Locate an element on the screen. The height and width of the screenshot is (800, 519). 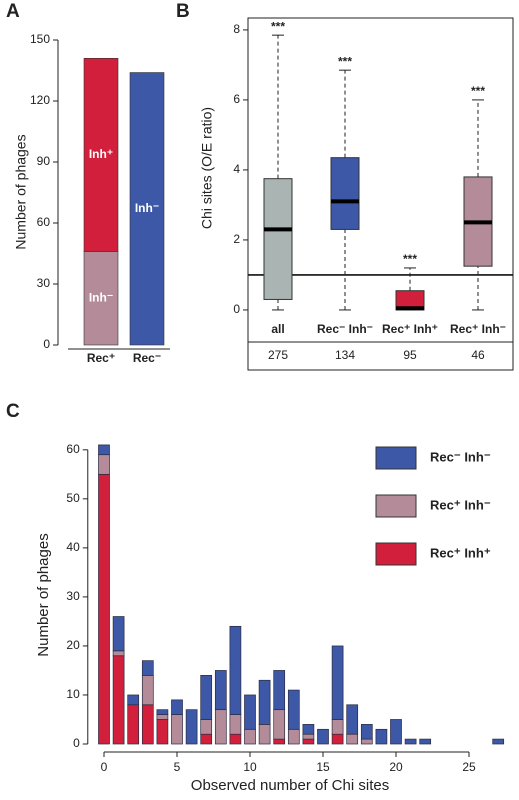
x-tick-label: all is located at coordinates (277, 329).